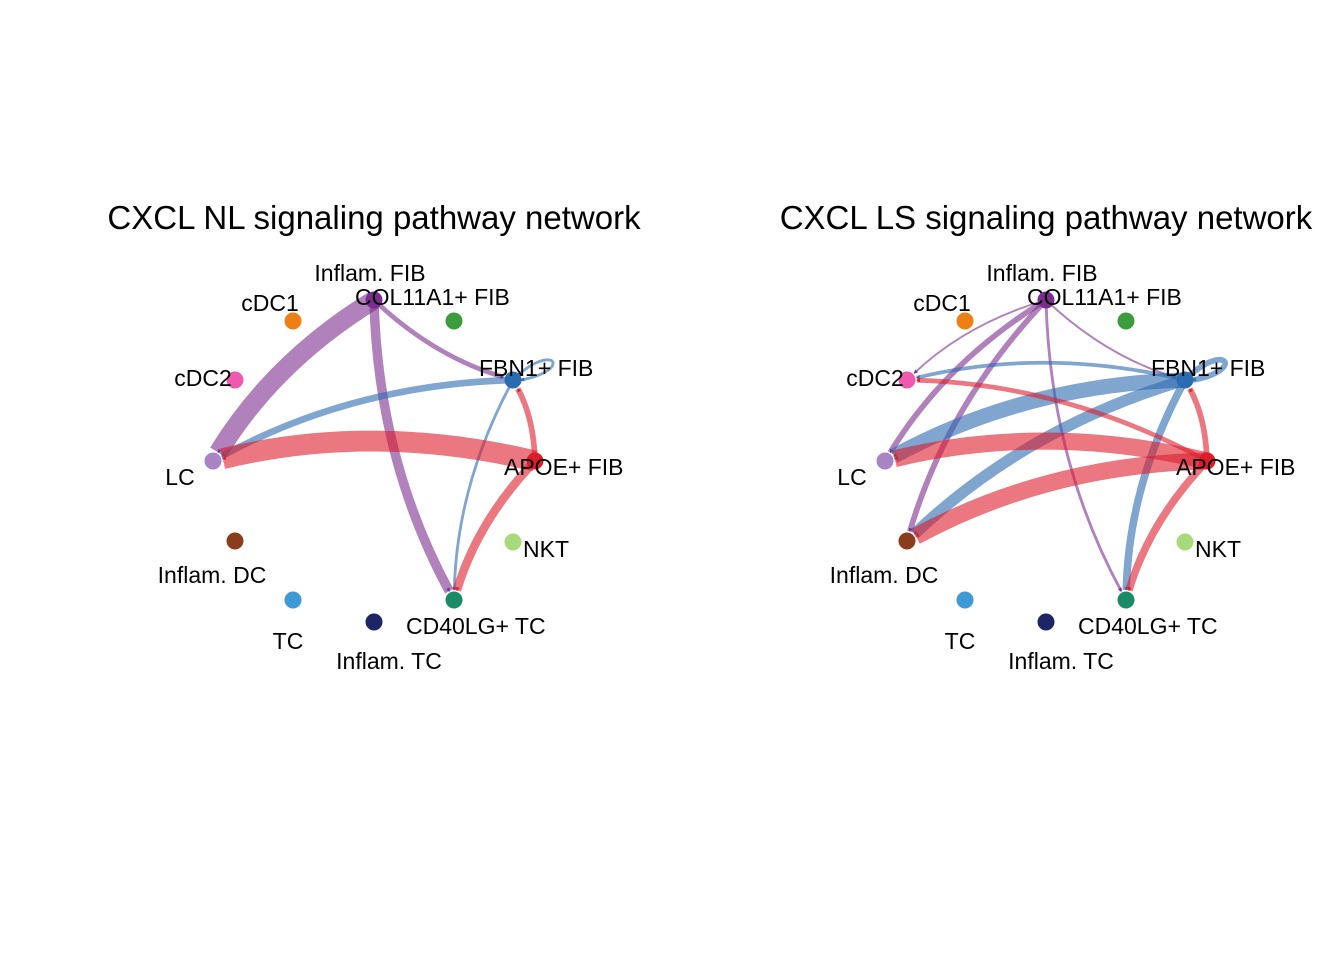  I want to click on panel-title: CXCL LS signaling pathway network, so click(1046, 217).